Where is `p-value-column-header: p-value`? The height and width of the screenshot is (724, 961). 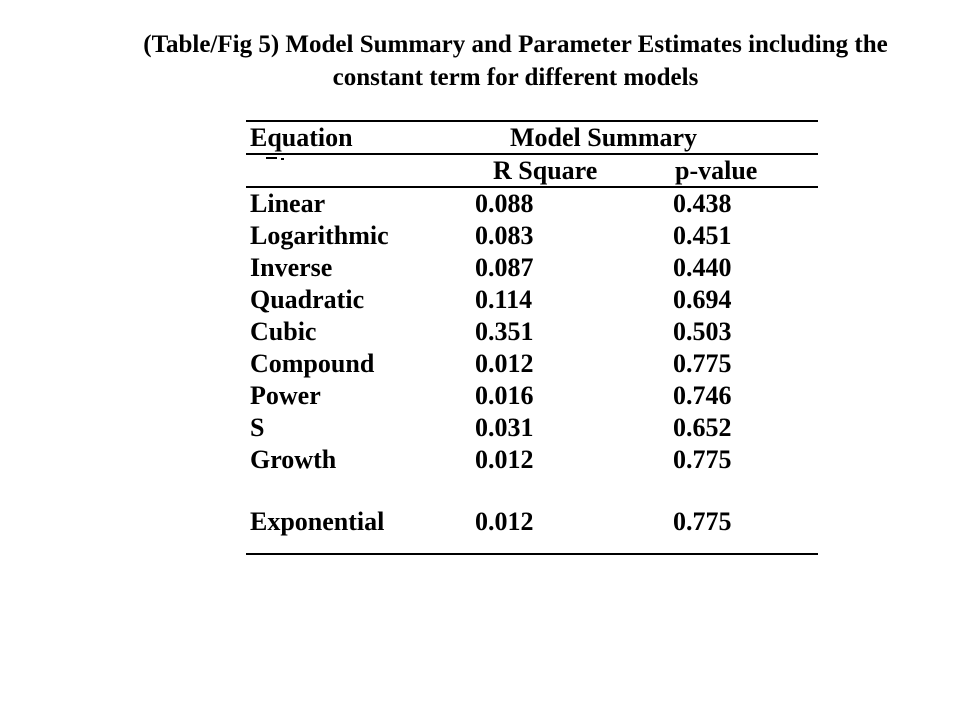
p-value-column-header: p-value is located at coordinates (716, 170).